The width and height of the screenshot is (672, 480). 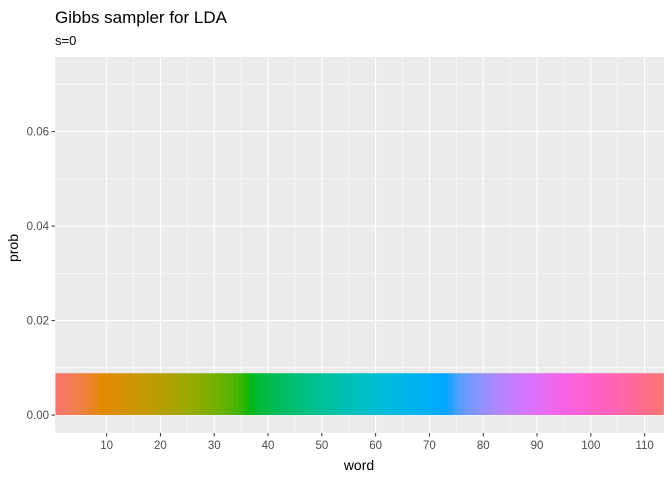 I want to click on x-tick-label: 110, so click(x=644, y=446).